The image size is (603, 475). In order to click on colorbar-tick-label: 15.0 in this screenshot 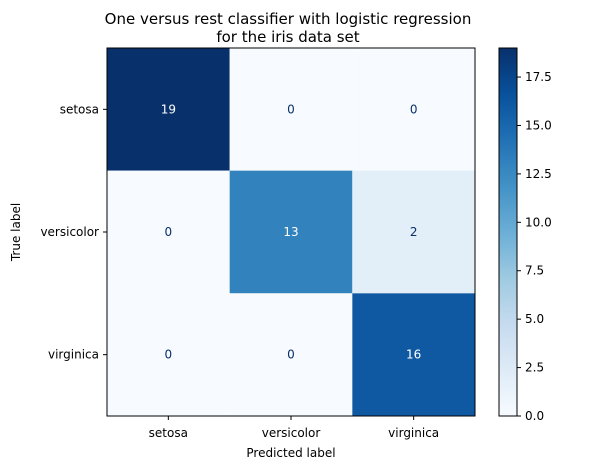, I will do `click(538, 125)`.